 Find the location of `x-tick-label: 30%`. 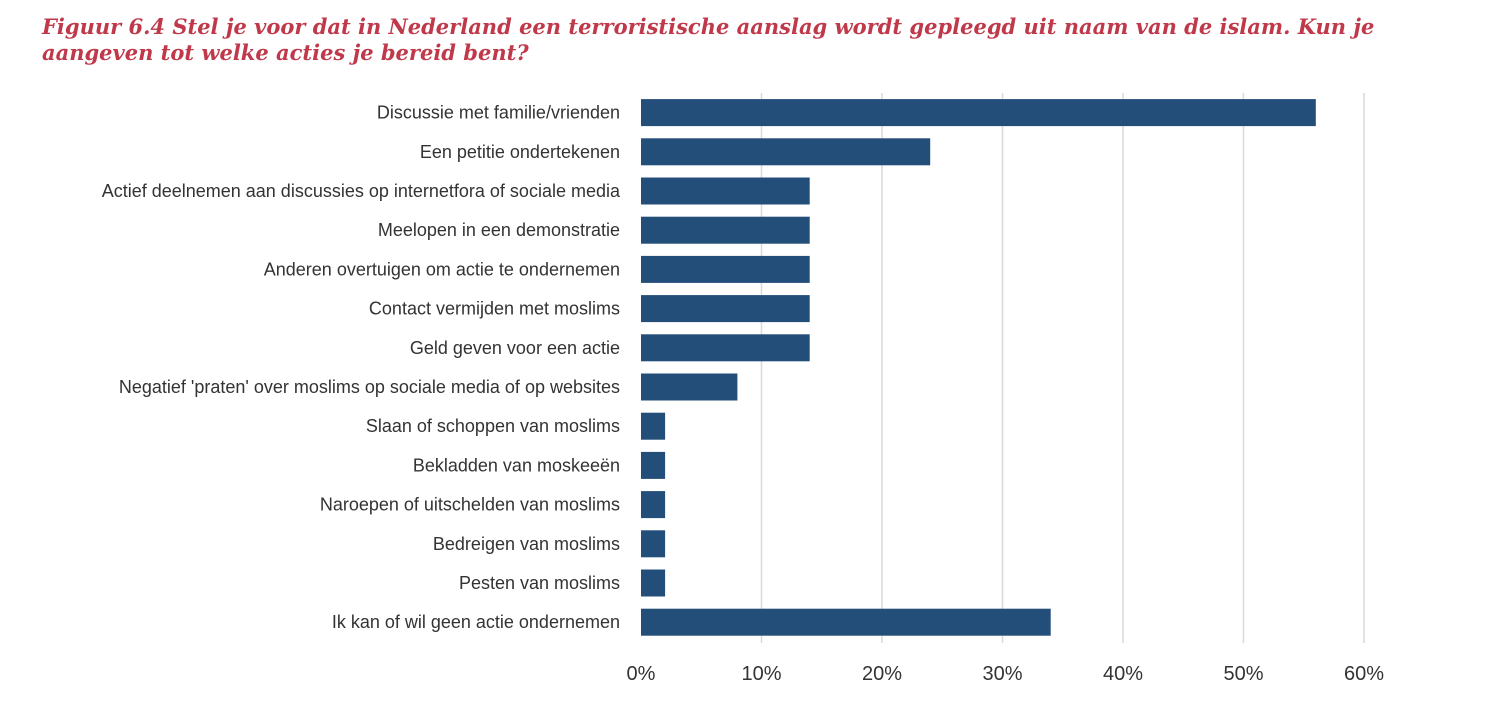

x-tick-label: 30% is located at coordinates (1002, 674).